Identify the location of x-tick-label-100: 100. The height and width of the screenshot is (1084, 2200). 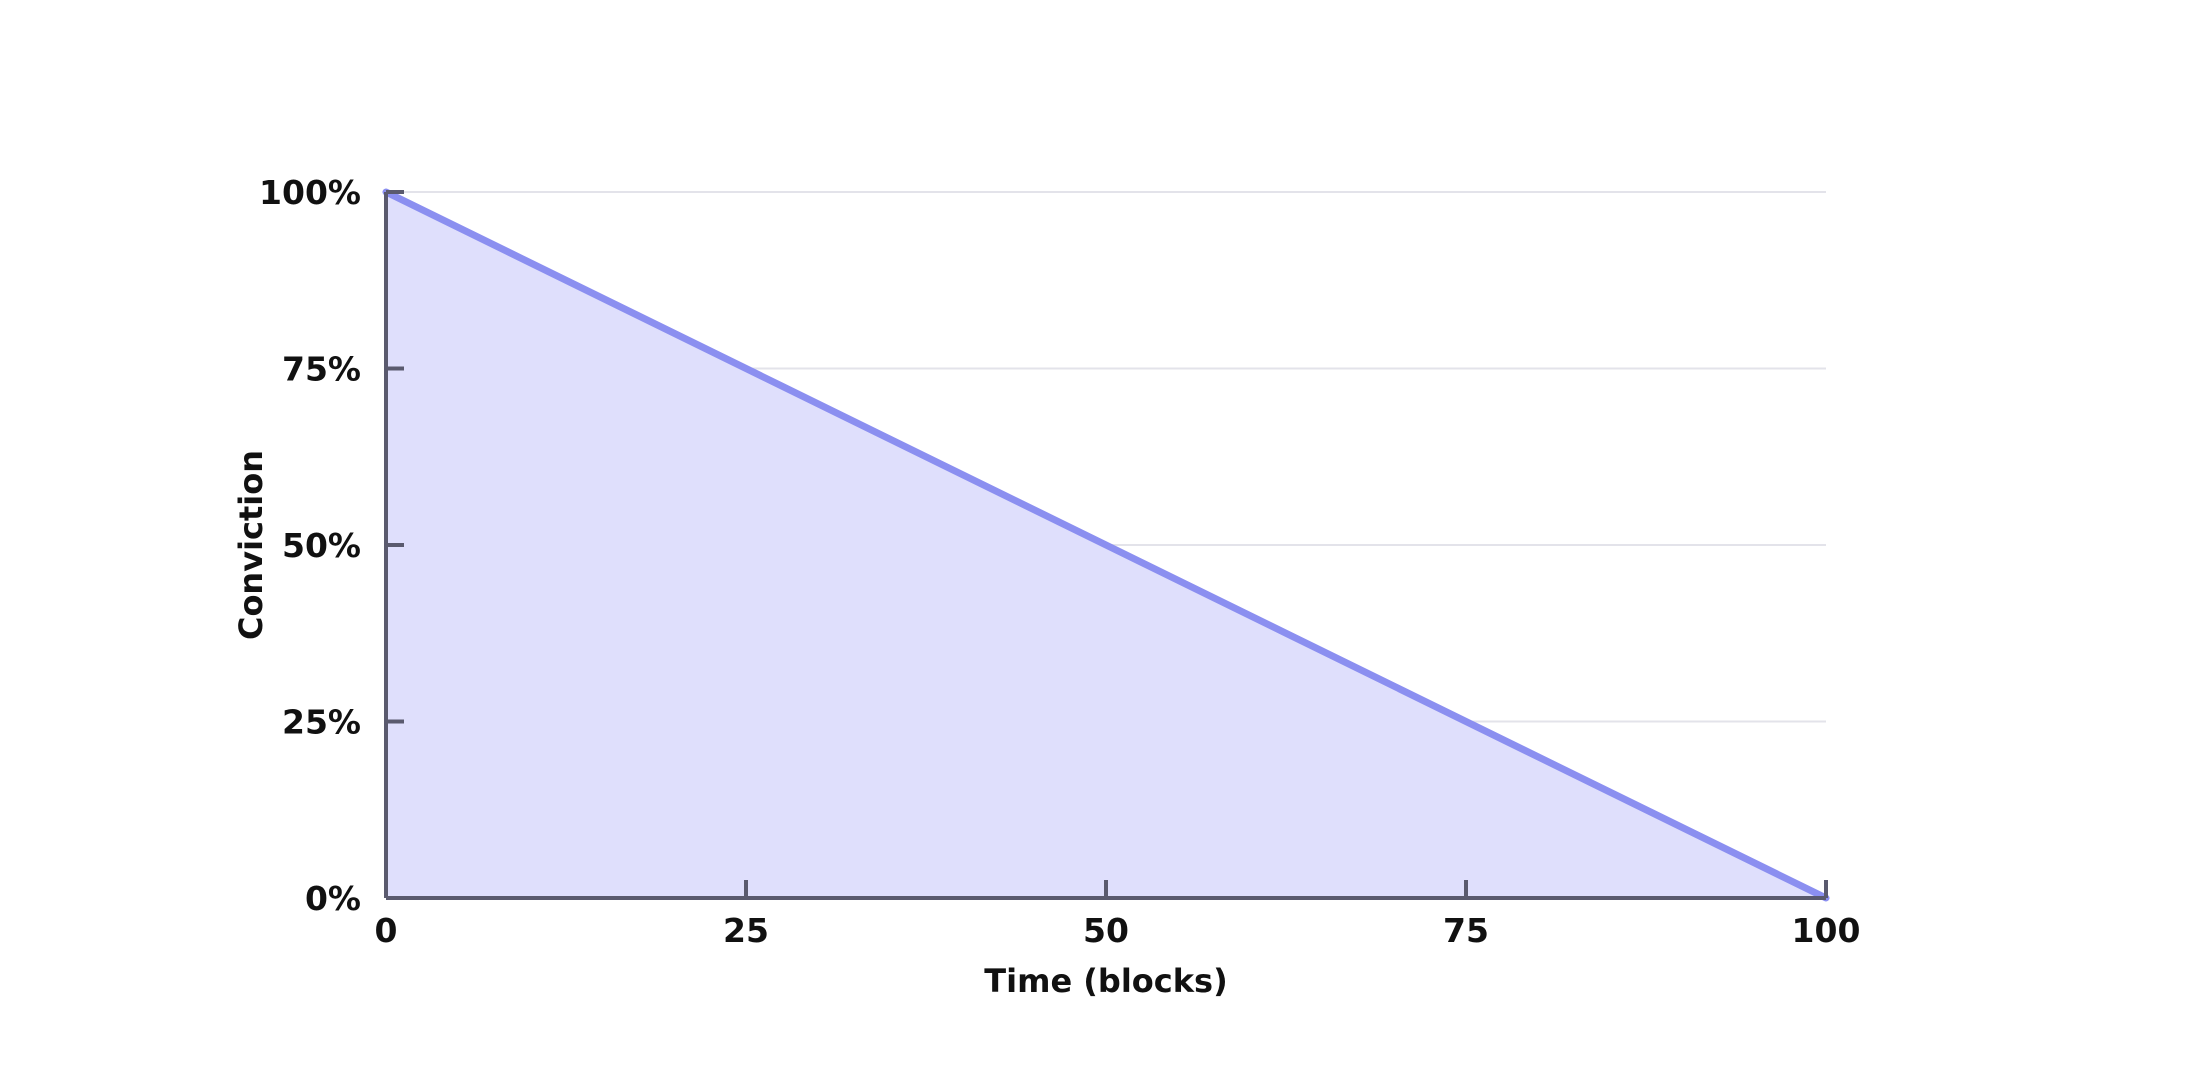
(1826, 930).